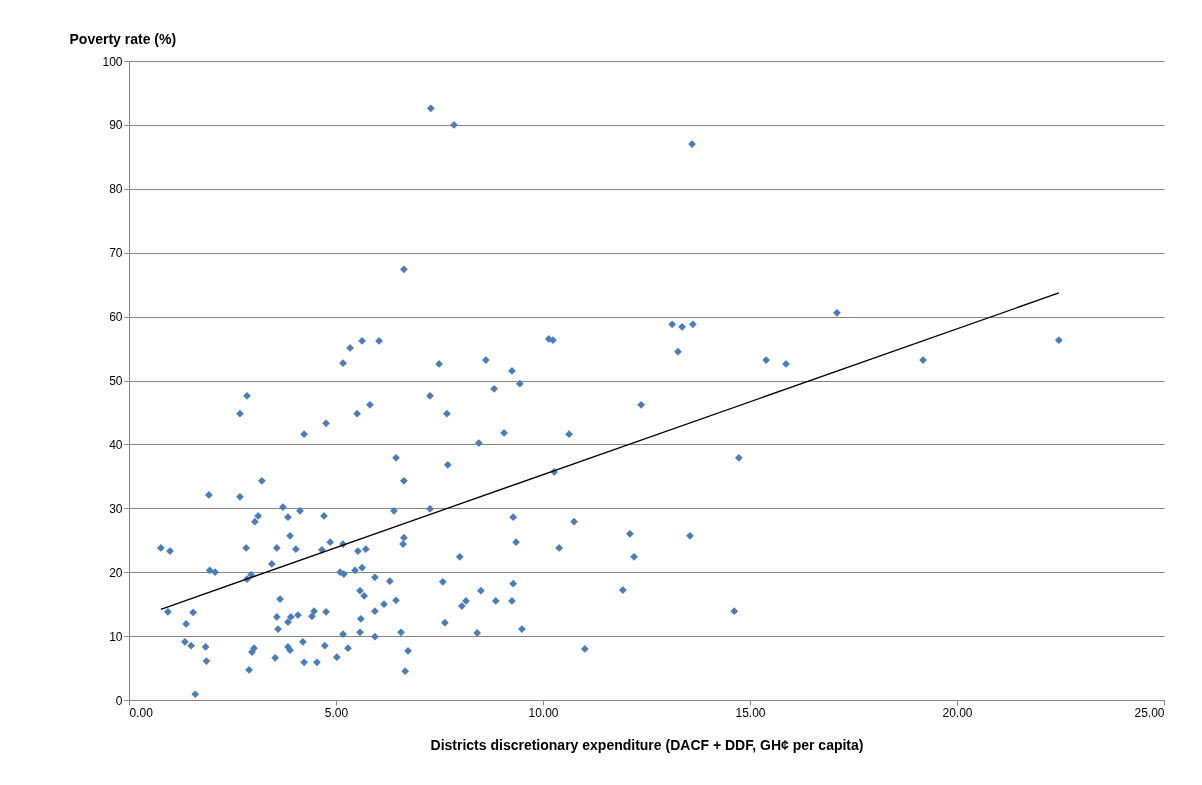 Image resolution: width=1202 pixels, height=785 pixels. Describe the element at coordinates (116, 381) in the screenshot. I see `y-tick-label: 50` at that location.